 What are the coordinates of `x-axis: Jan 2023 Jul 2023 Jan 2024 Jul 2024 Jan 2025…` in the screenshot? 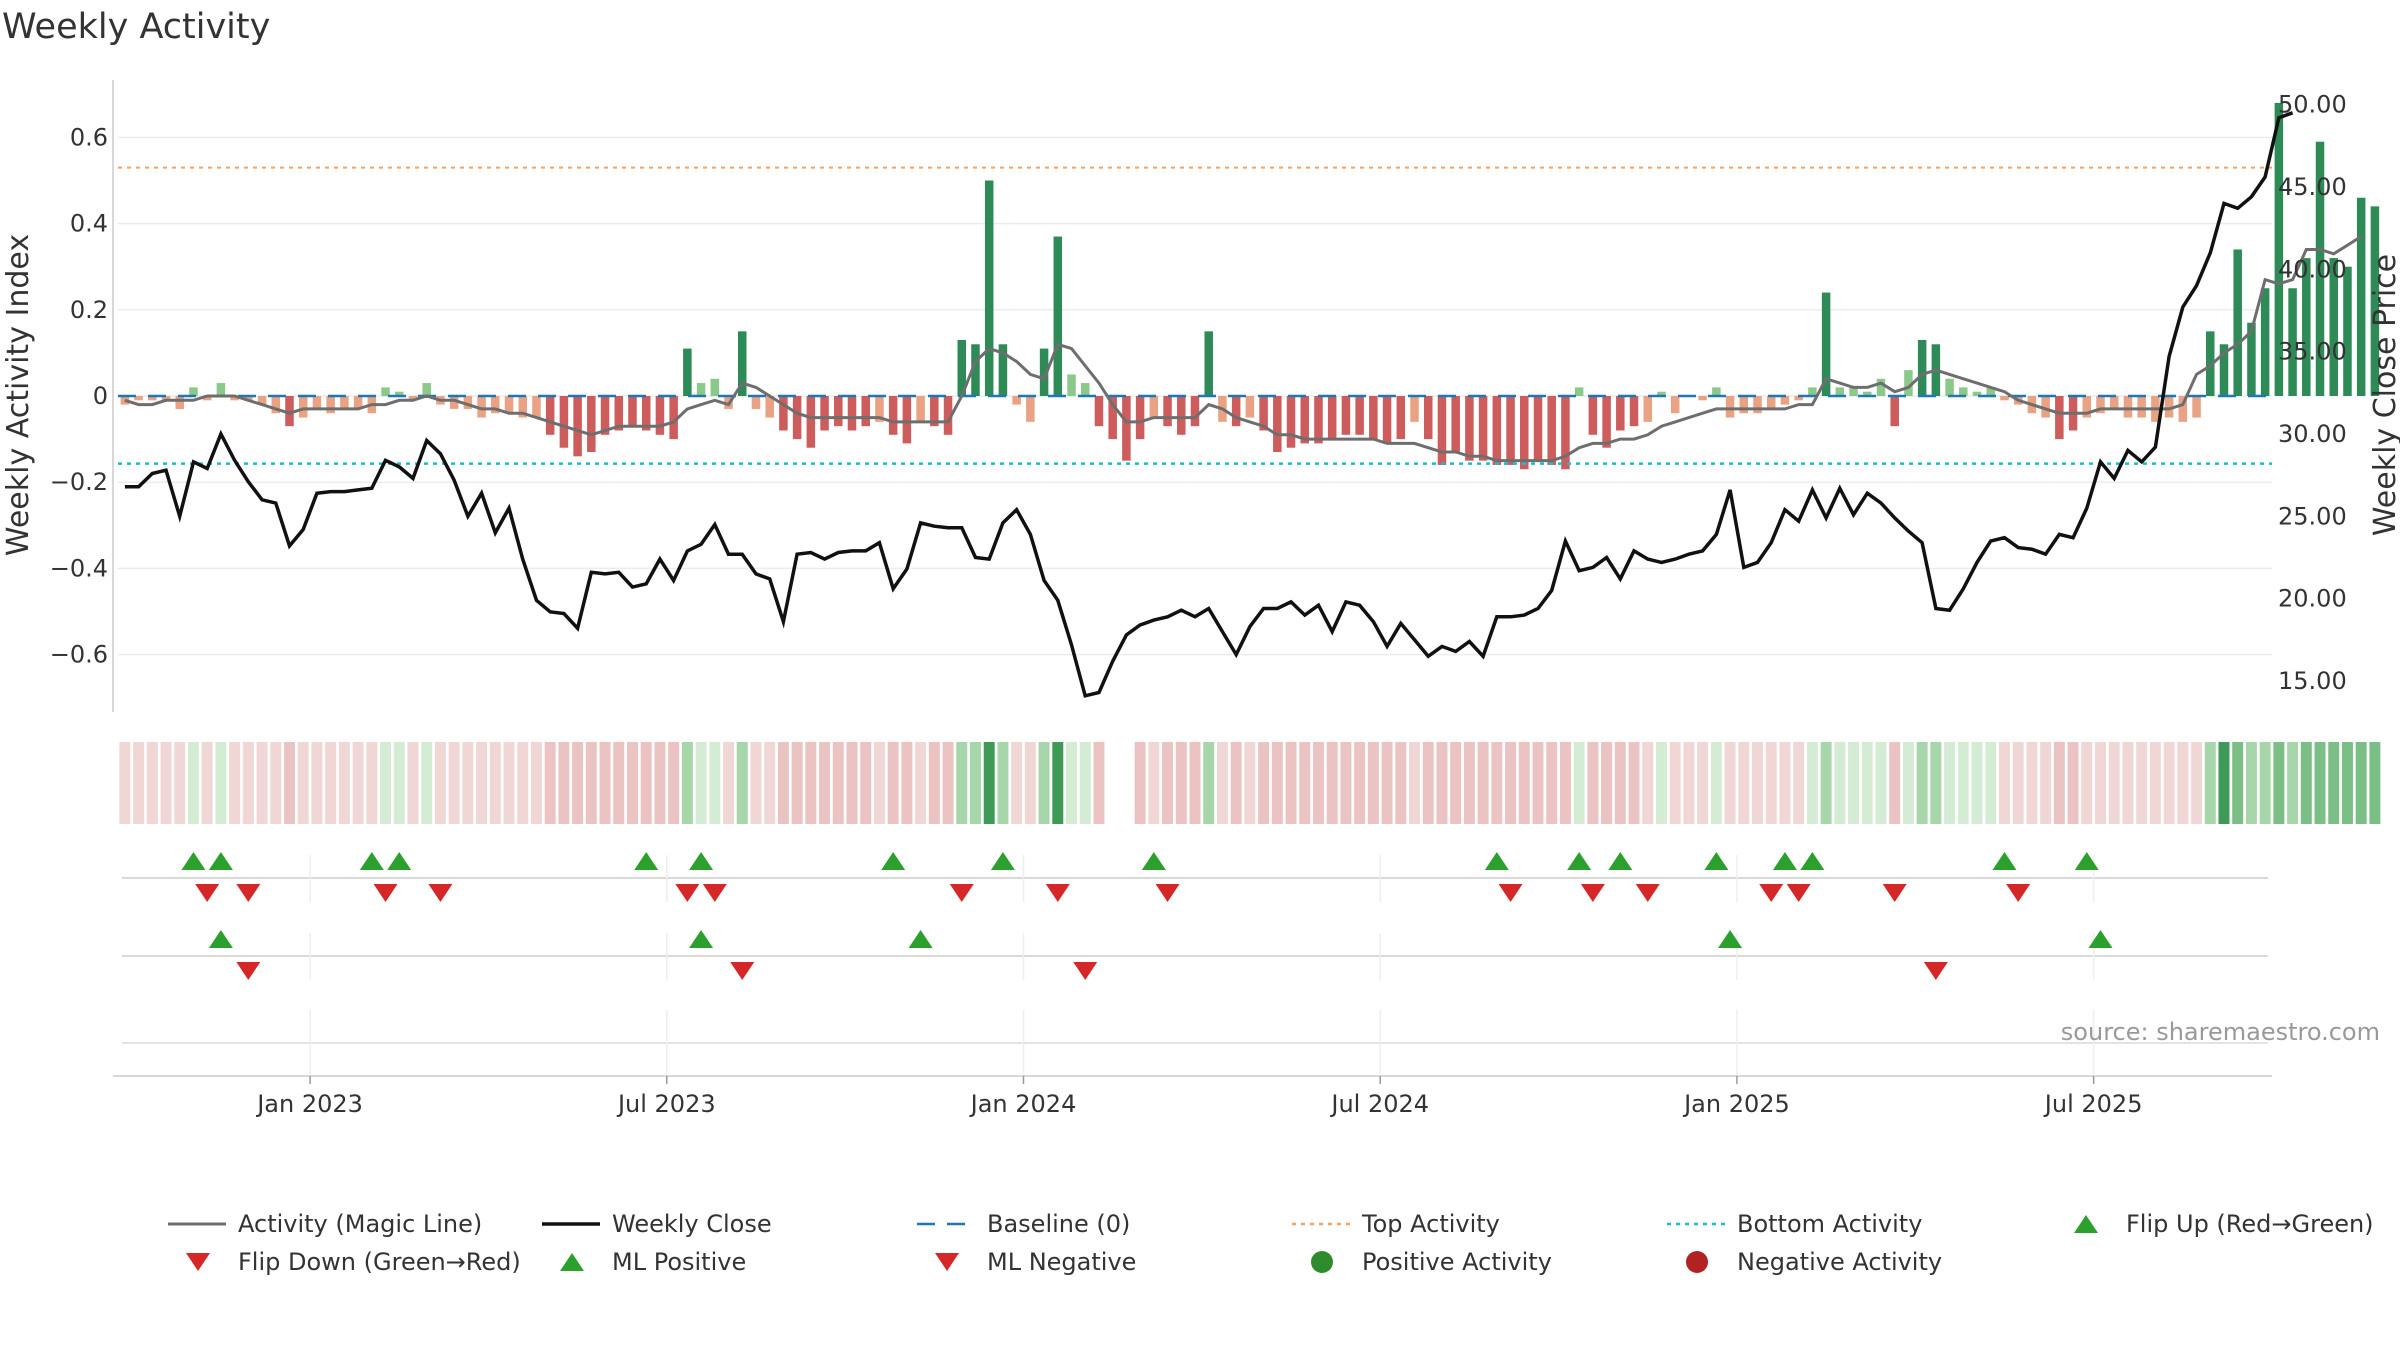 It's located at (1192, 1096).